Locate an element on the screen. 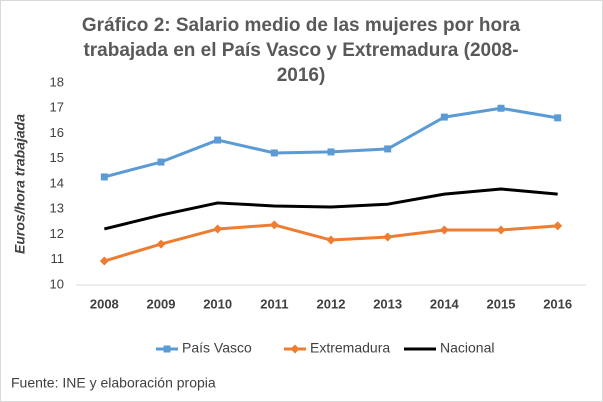  x-tick-label: 2015 is located at coordinates (501, 303).